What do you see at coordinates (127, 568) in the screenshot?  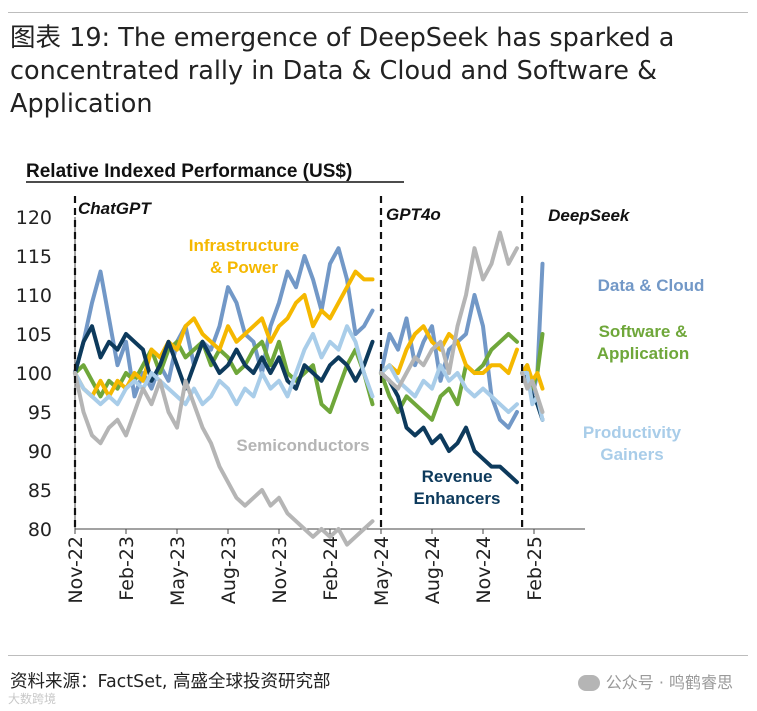 I see `x-tick-label: Feb-23` at bounding box center [127, 568].